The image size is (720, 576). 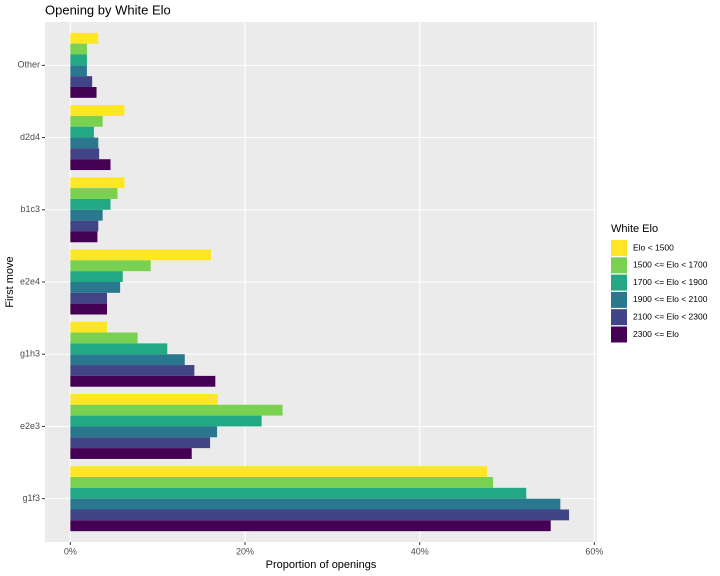 I want to click on y-tick-label: e2e4, so click(x=30, y=281).